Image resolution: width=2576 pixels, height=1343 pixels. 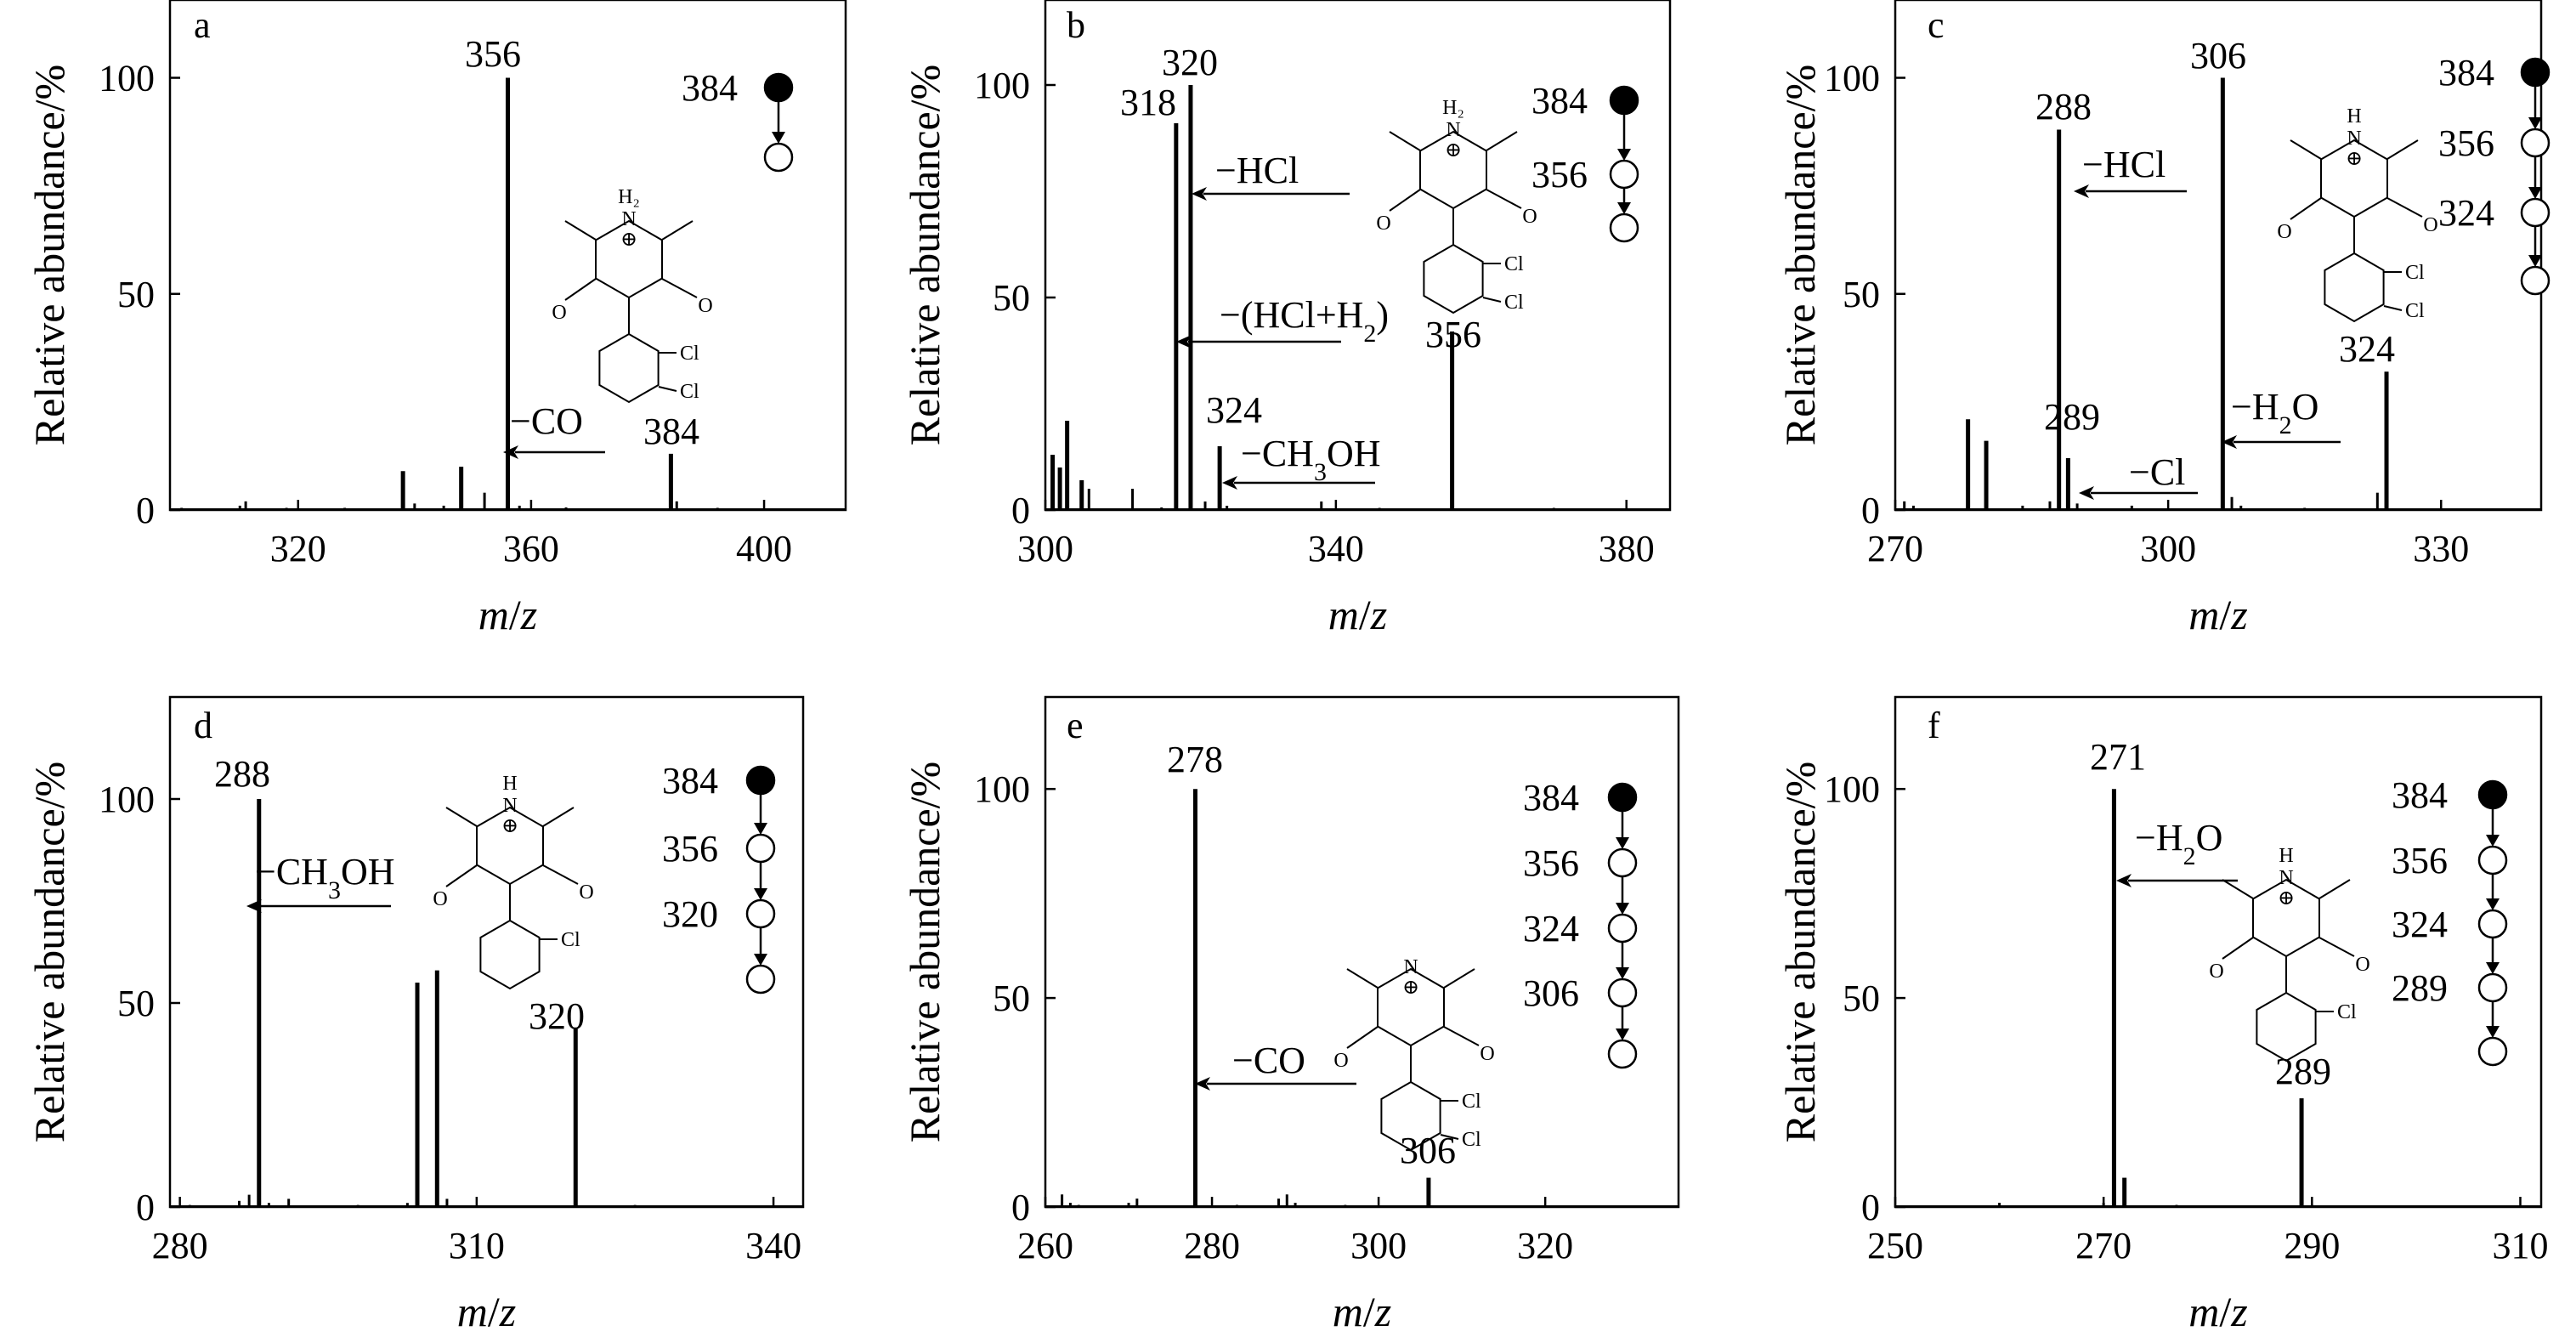 I want to click on atom-label: N, so click(x=2286, y=878).